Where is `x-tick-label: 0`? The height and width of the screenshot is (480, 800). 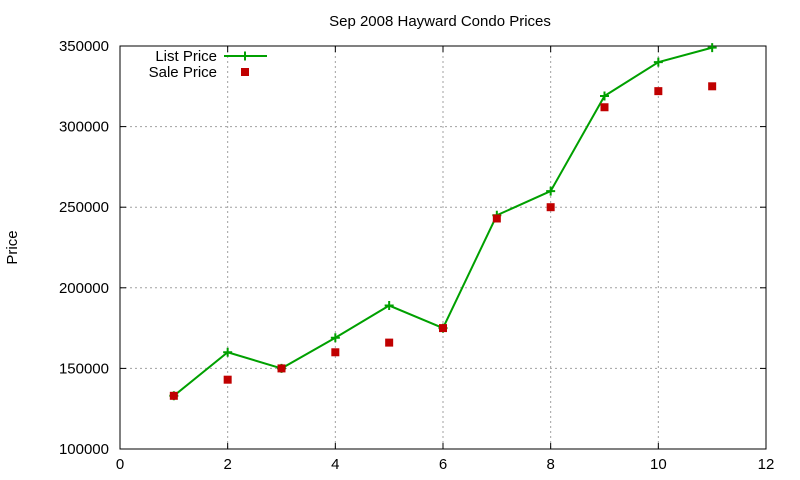 x-tick-label: 0 is located at coordinates (120, 464).